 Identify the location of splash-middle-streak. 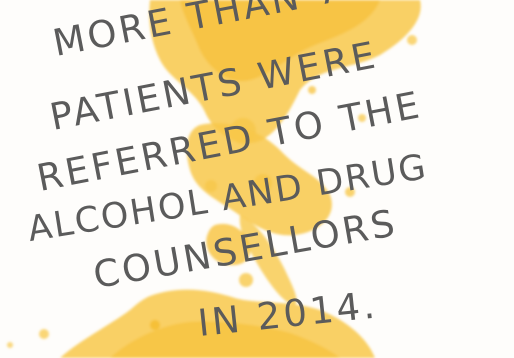
(268, 260).